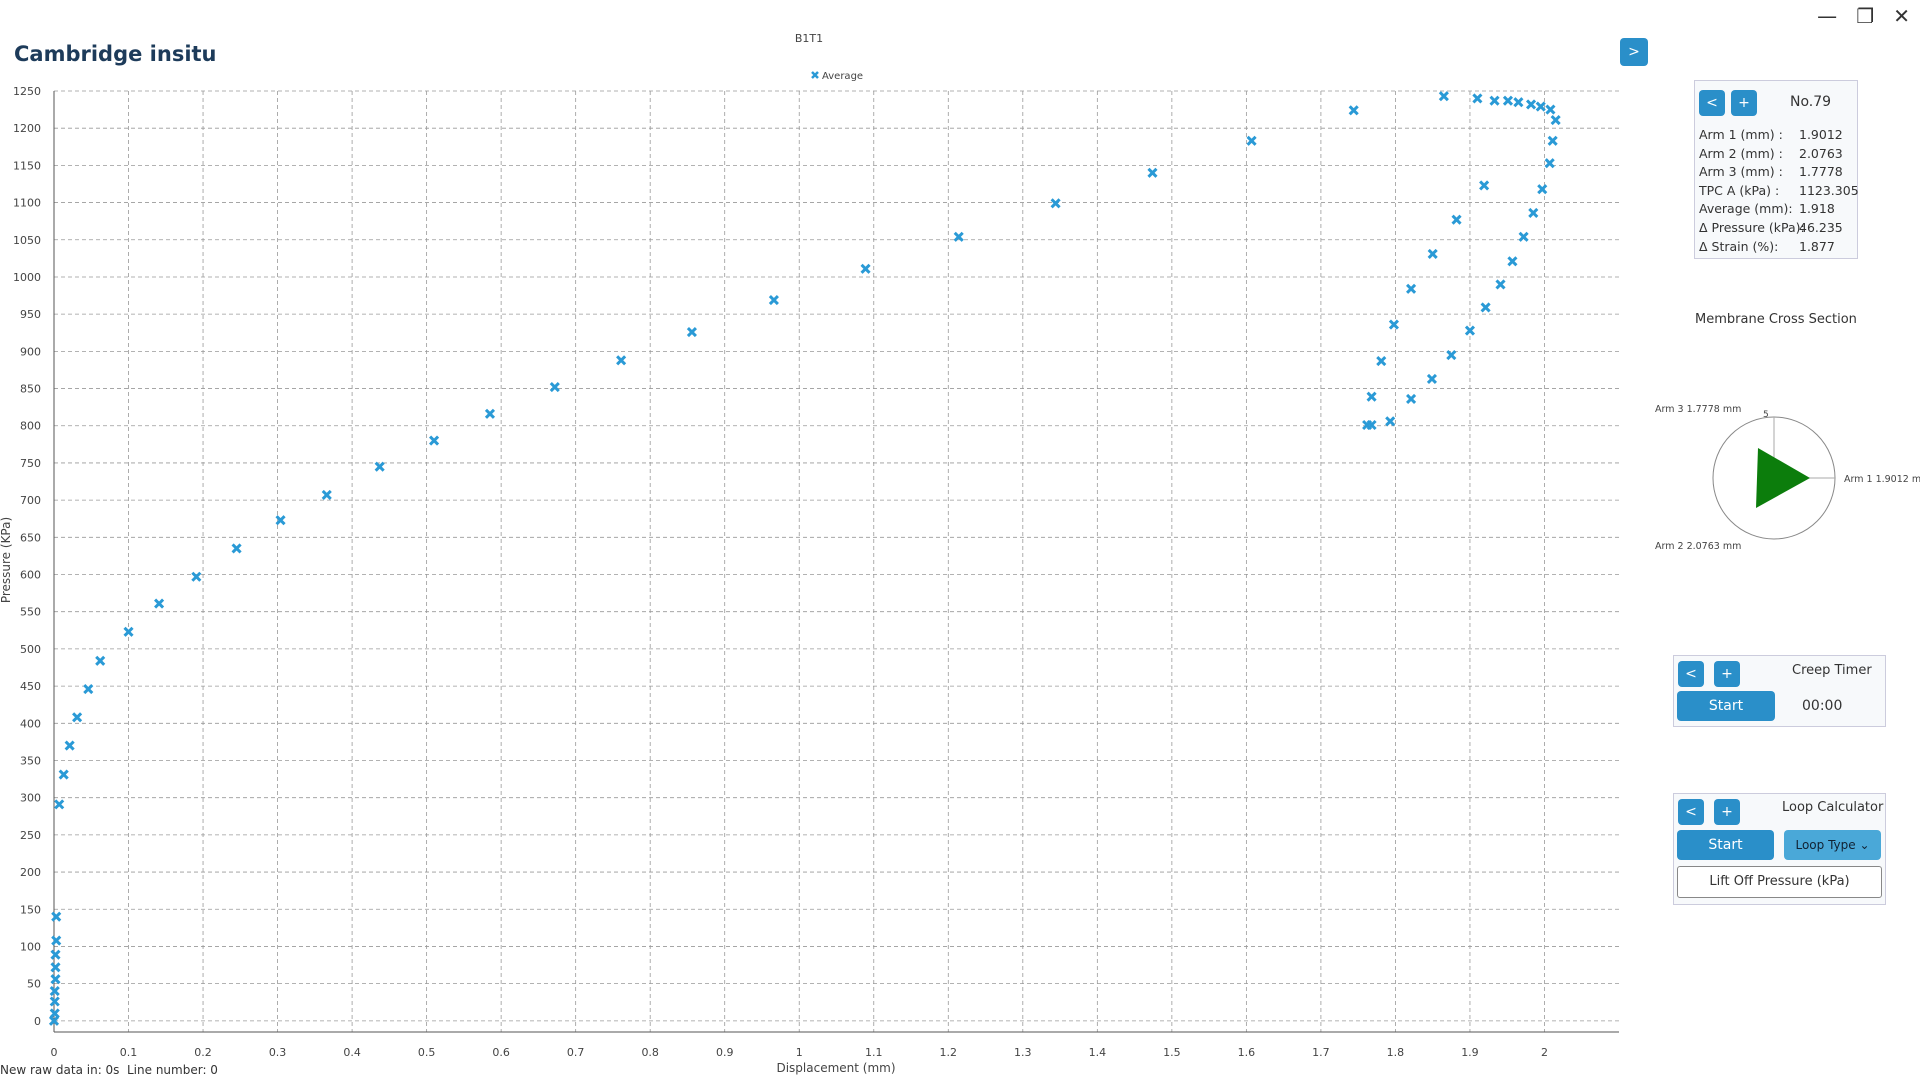  Describe the element at coordinates (30, 686) in the screenshot. I see `y-tick-label: 450` at that location.